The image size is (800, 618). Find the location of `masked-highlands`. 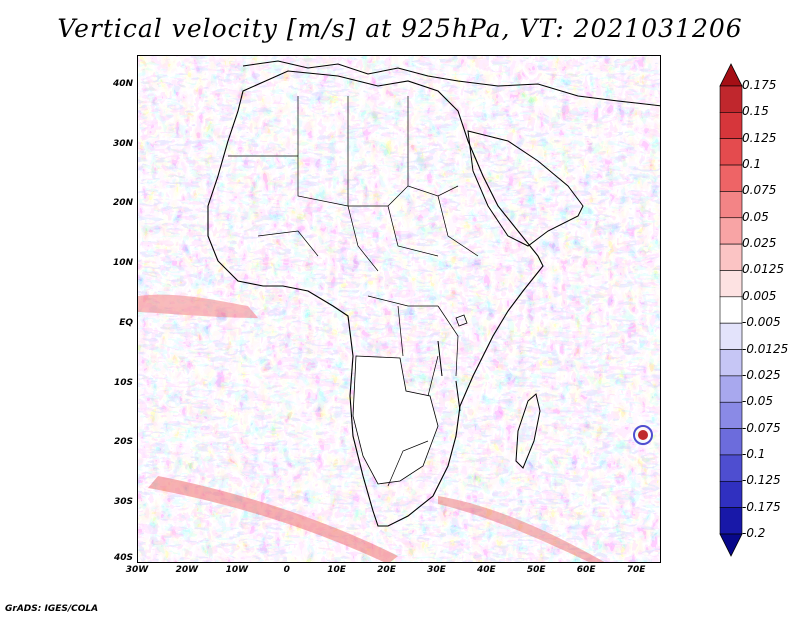

masked-highlands is located at coordinates (395, 420).